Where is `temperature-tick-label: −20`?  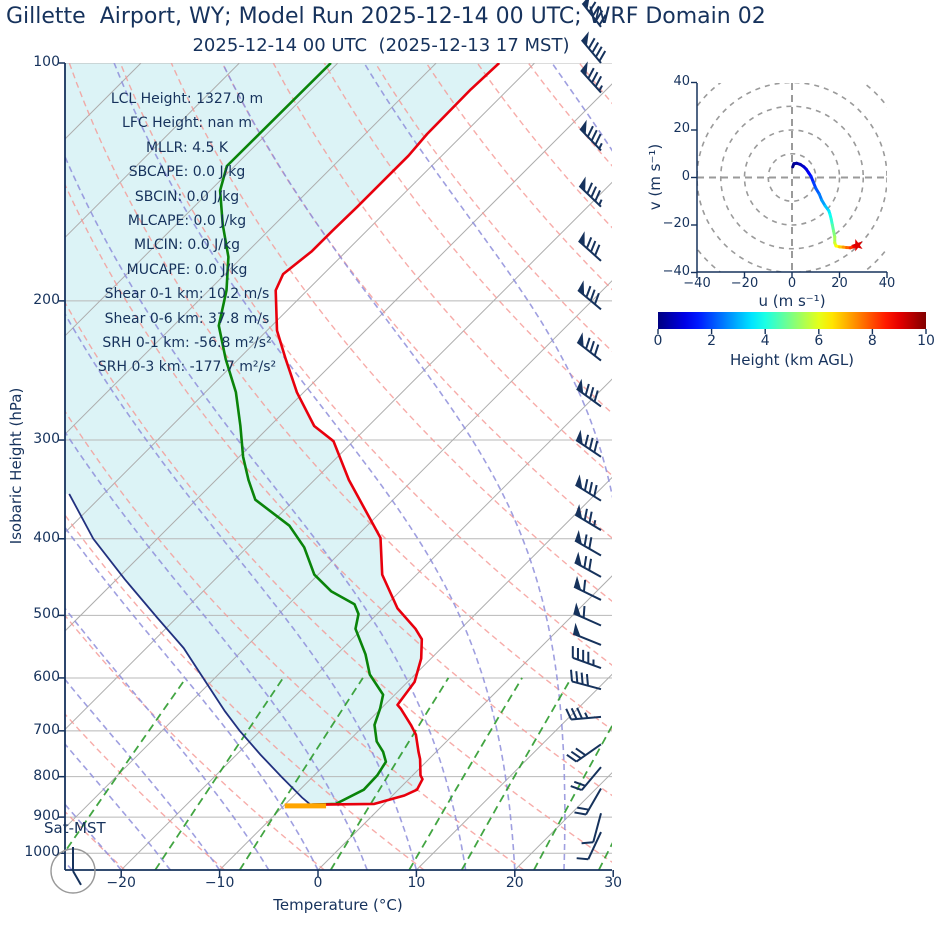
temperature-tick-label: −20 is located at coordinates (121, 883).